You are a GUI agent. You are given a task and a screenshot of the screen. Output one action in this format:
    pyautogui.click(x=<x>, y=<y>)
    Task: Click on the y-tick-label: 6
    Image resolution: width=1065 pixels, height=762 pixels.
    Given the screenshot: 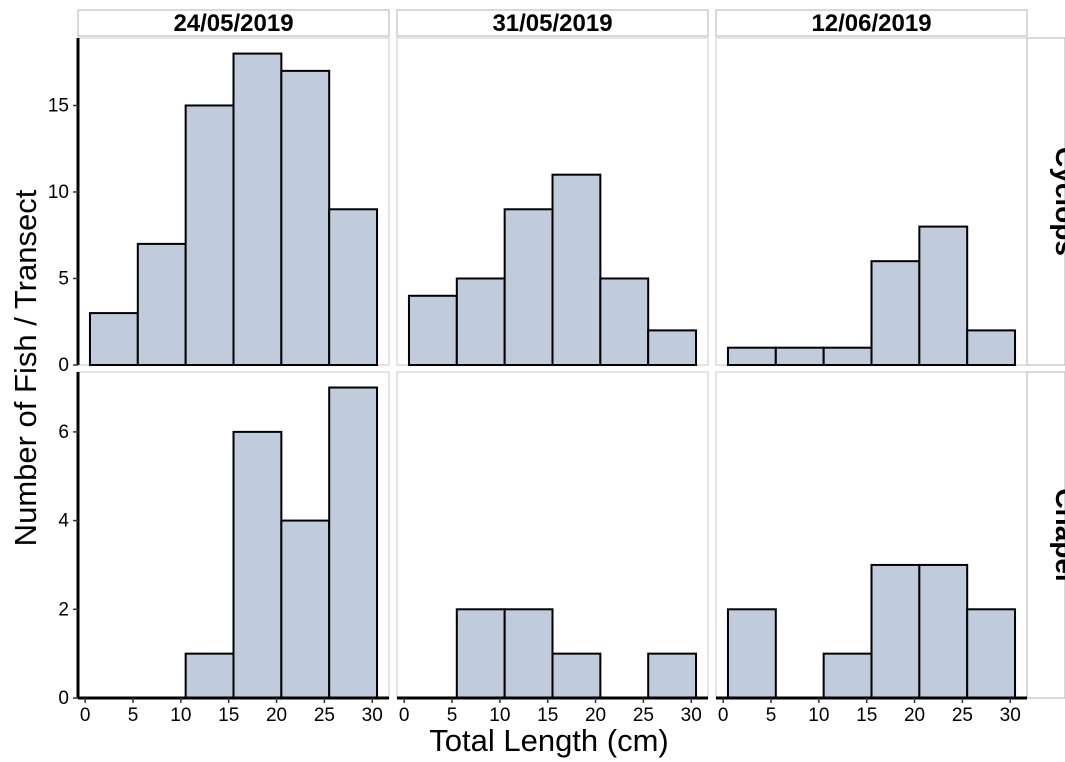 What is the action you would take?
    pyautogui.click(x=63, y=432)
    